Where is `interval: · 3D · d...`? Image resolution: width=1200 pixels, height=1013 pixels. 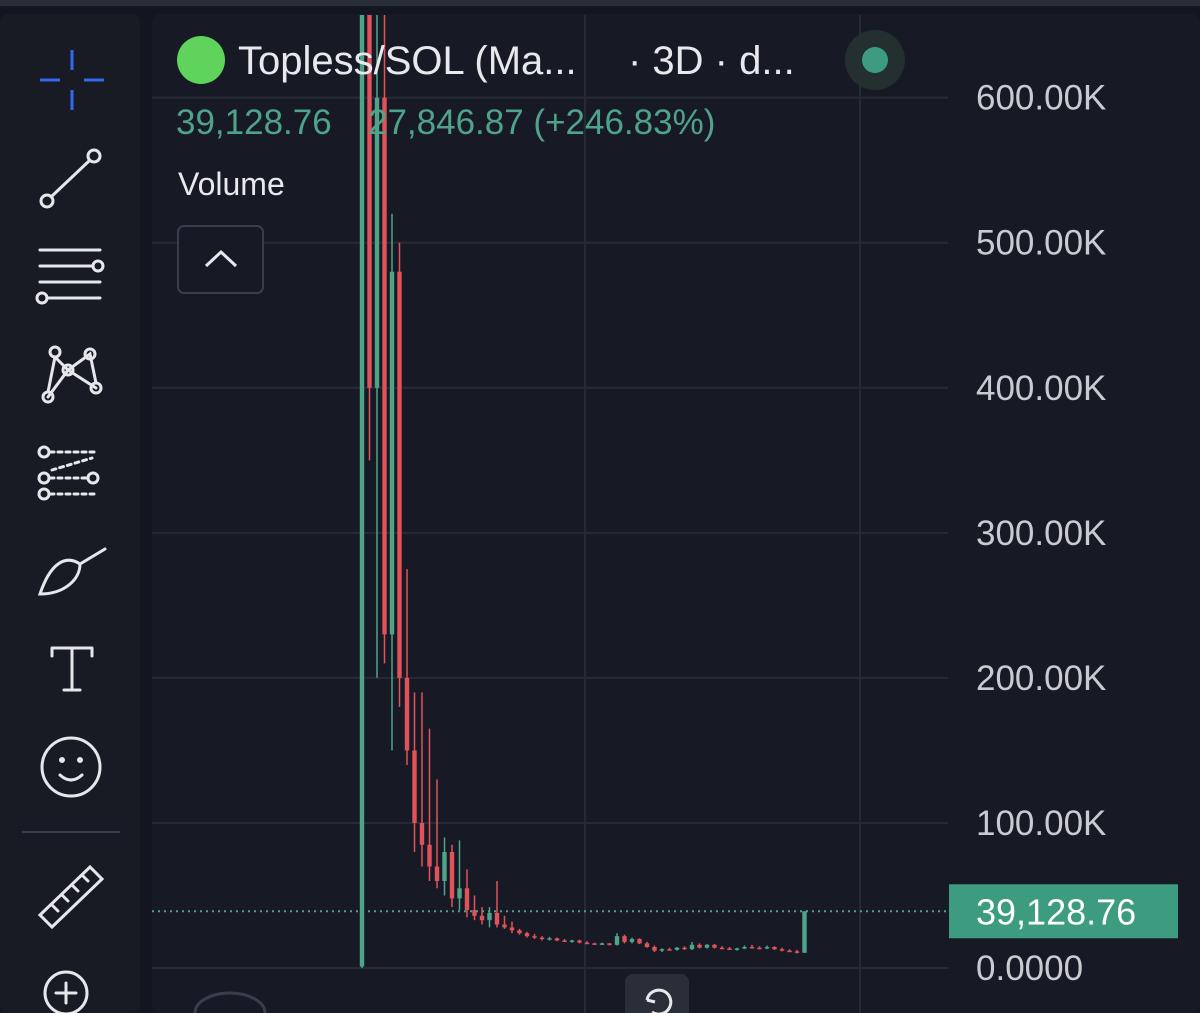
interval: · 3D · d... is located at coordinates (711, 61).